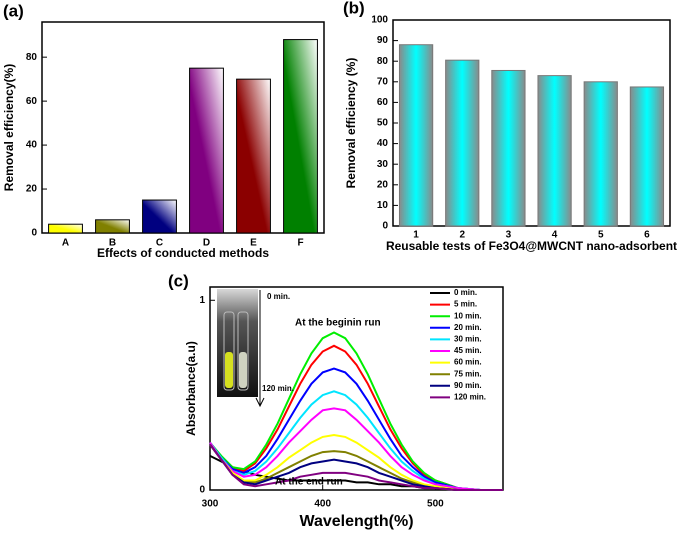 This screenshot has height=535, width=685. What do you see at coordinates (309, 482) in the screenshot?
I see `annotation: At the end run` at bounding box center [309, 482].